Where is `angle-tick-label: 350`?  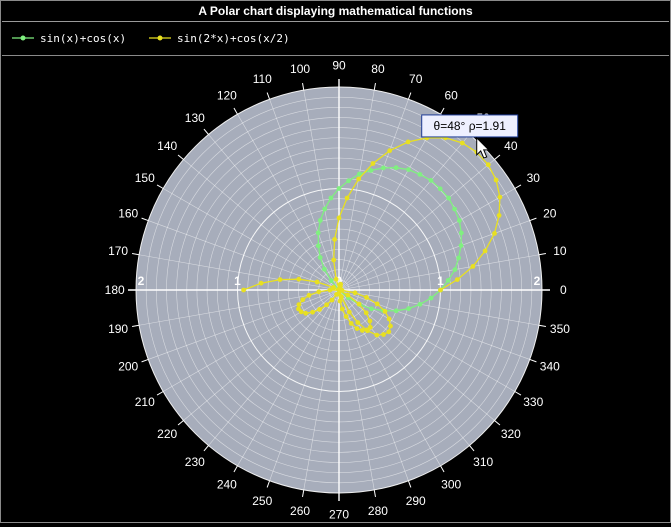 angle-tick-label: 350 is located at coordinates (560, 329).